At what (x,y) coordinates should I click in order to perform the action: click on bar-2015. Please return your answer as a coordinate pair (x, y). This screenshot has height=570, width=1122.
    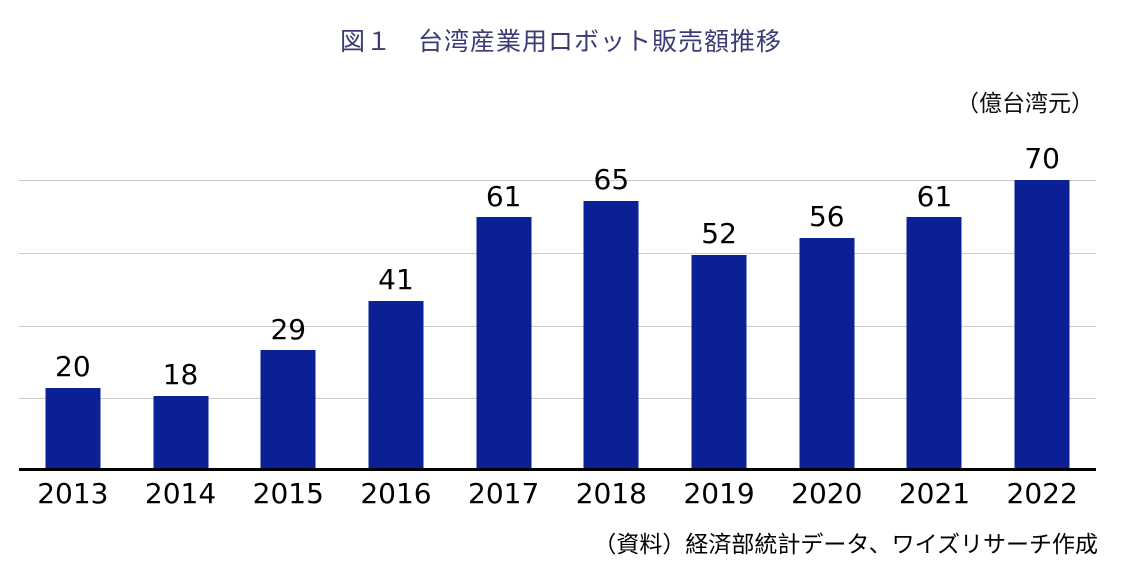
    Looking at the image, I should click on (288, 410).